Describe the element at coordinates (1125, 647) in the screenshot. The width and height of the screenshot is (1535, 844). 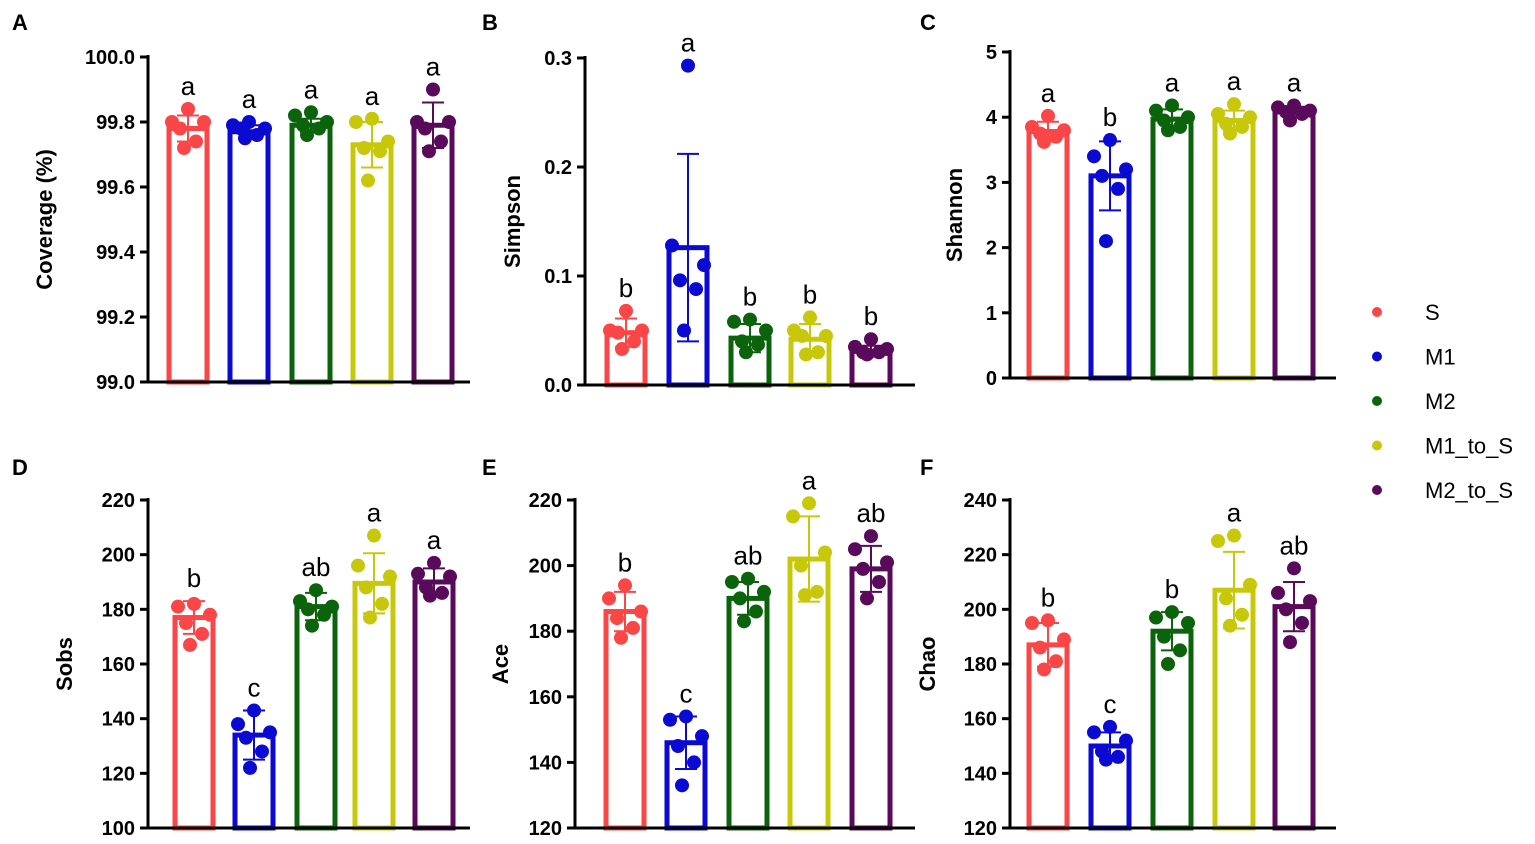
I see `panel-F: F Chao 120 140 160 180 200 220 240 b c b a ab` at that location.